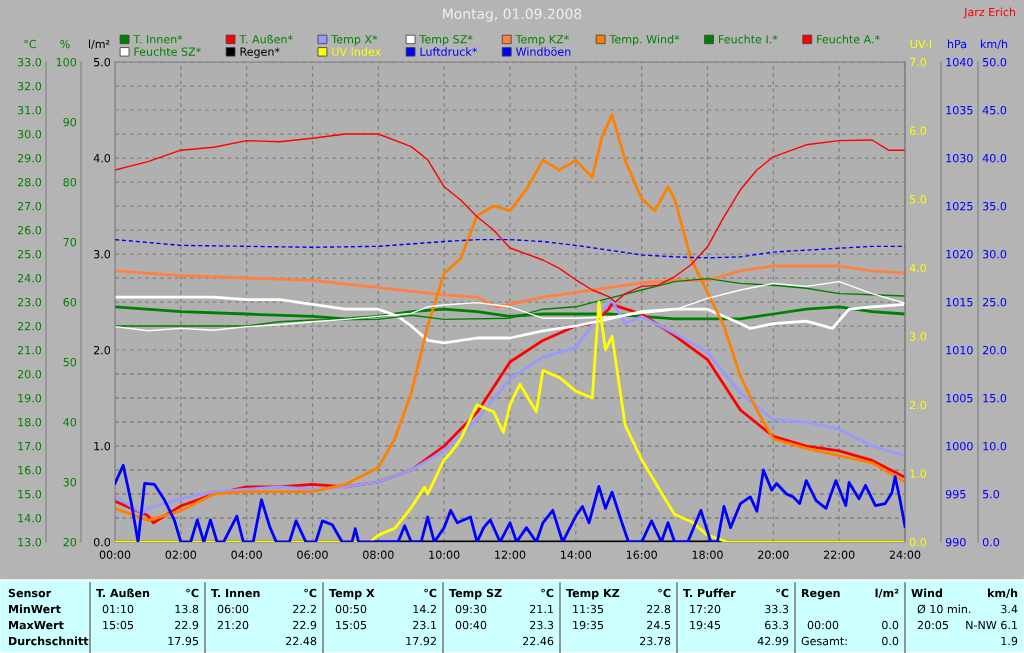 The image size is (1024, 653). I want to click on x-tick-label: 00:00, so click(115, 554).